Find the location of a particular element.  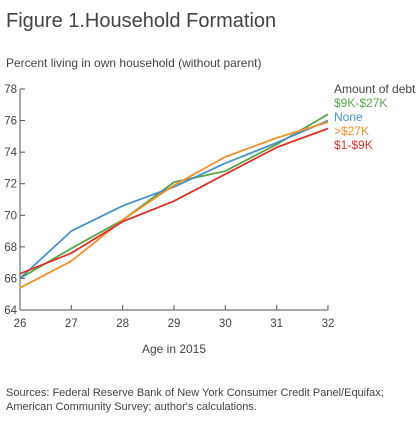

y-tick-label: 74 is located at coordinates (10, 153).